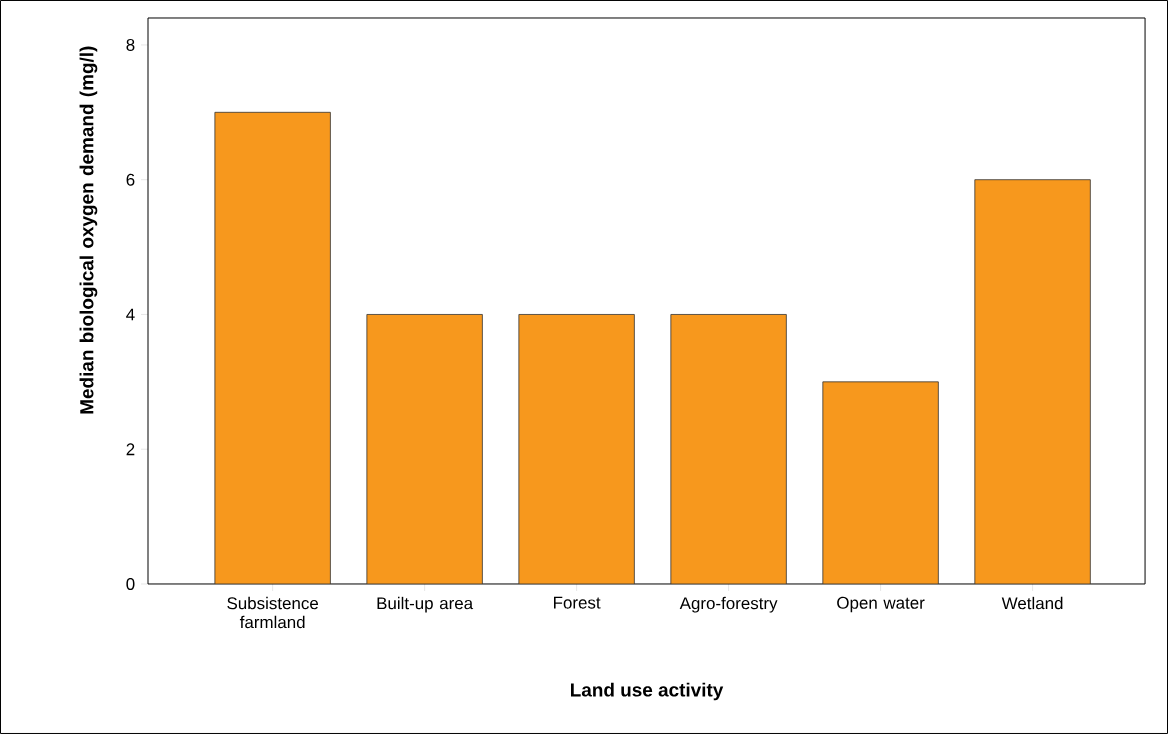 Image resolution: width=1168 pixels, height=734 pixels. Describe the element at coordinates (1032, 603) in the screenshot. I see `x-tick-label: Wetland` at that location.